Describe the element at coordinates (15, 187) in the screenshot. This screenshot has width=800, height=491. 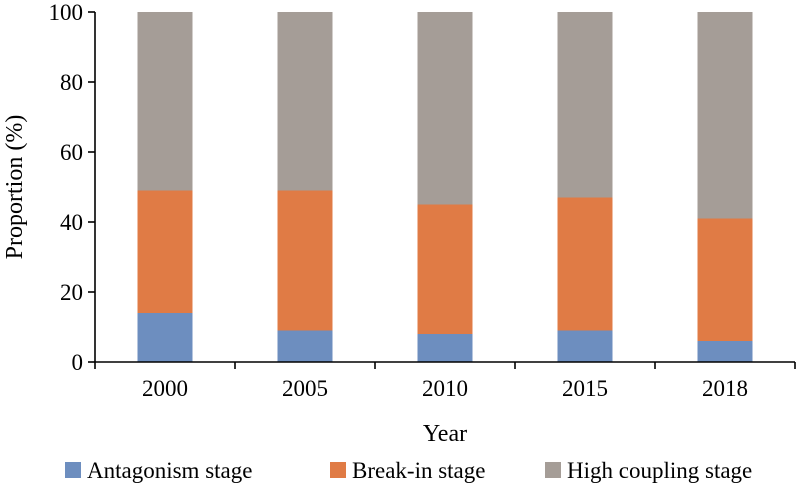
I see `y-axis-title: Proportion (%)` at that location.